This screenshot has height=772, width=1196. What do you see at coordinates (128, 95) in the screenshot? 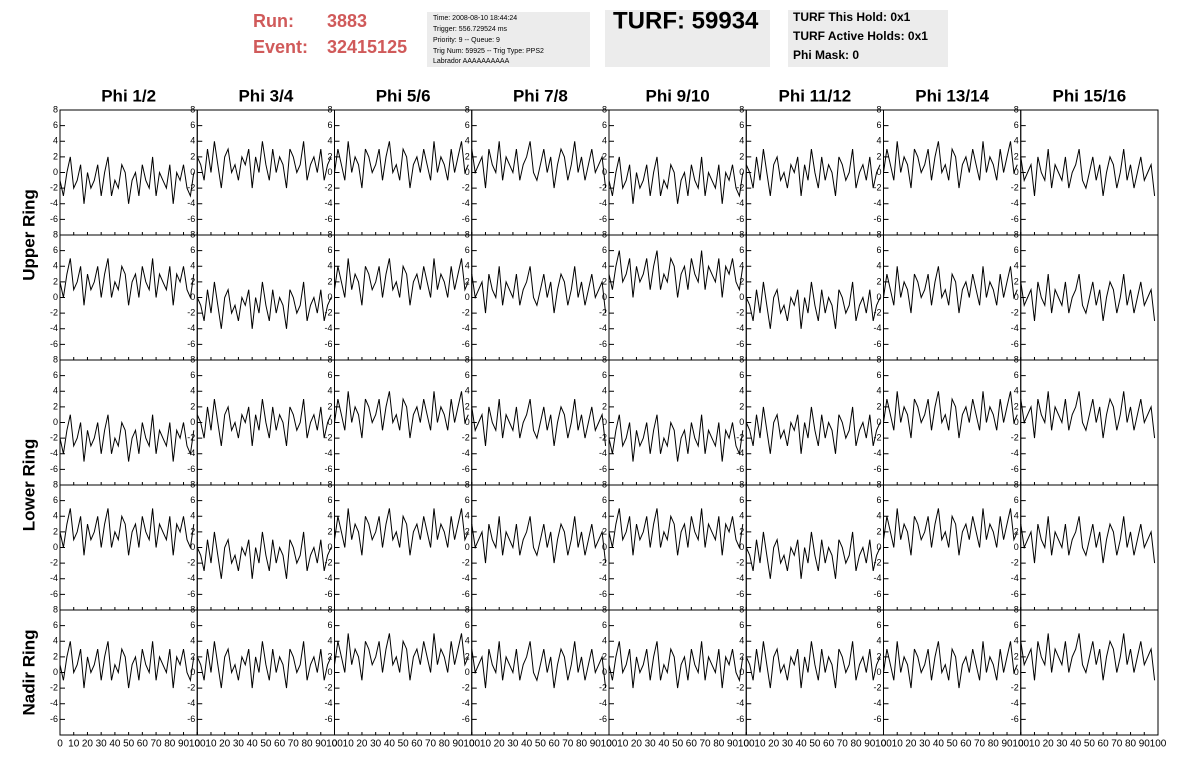
I see `column-title: Phi 1/2` at bounding box center [128, 95].